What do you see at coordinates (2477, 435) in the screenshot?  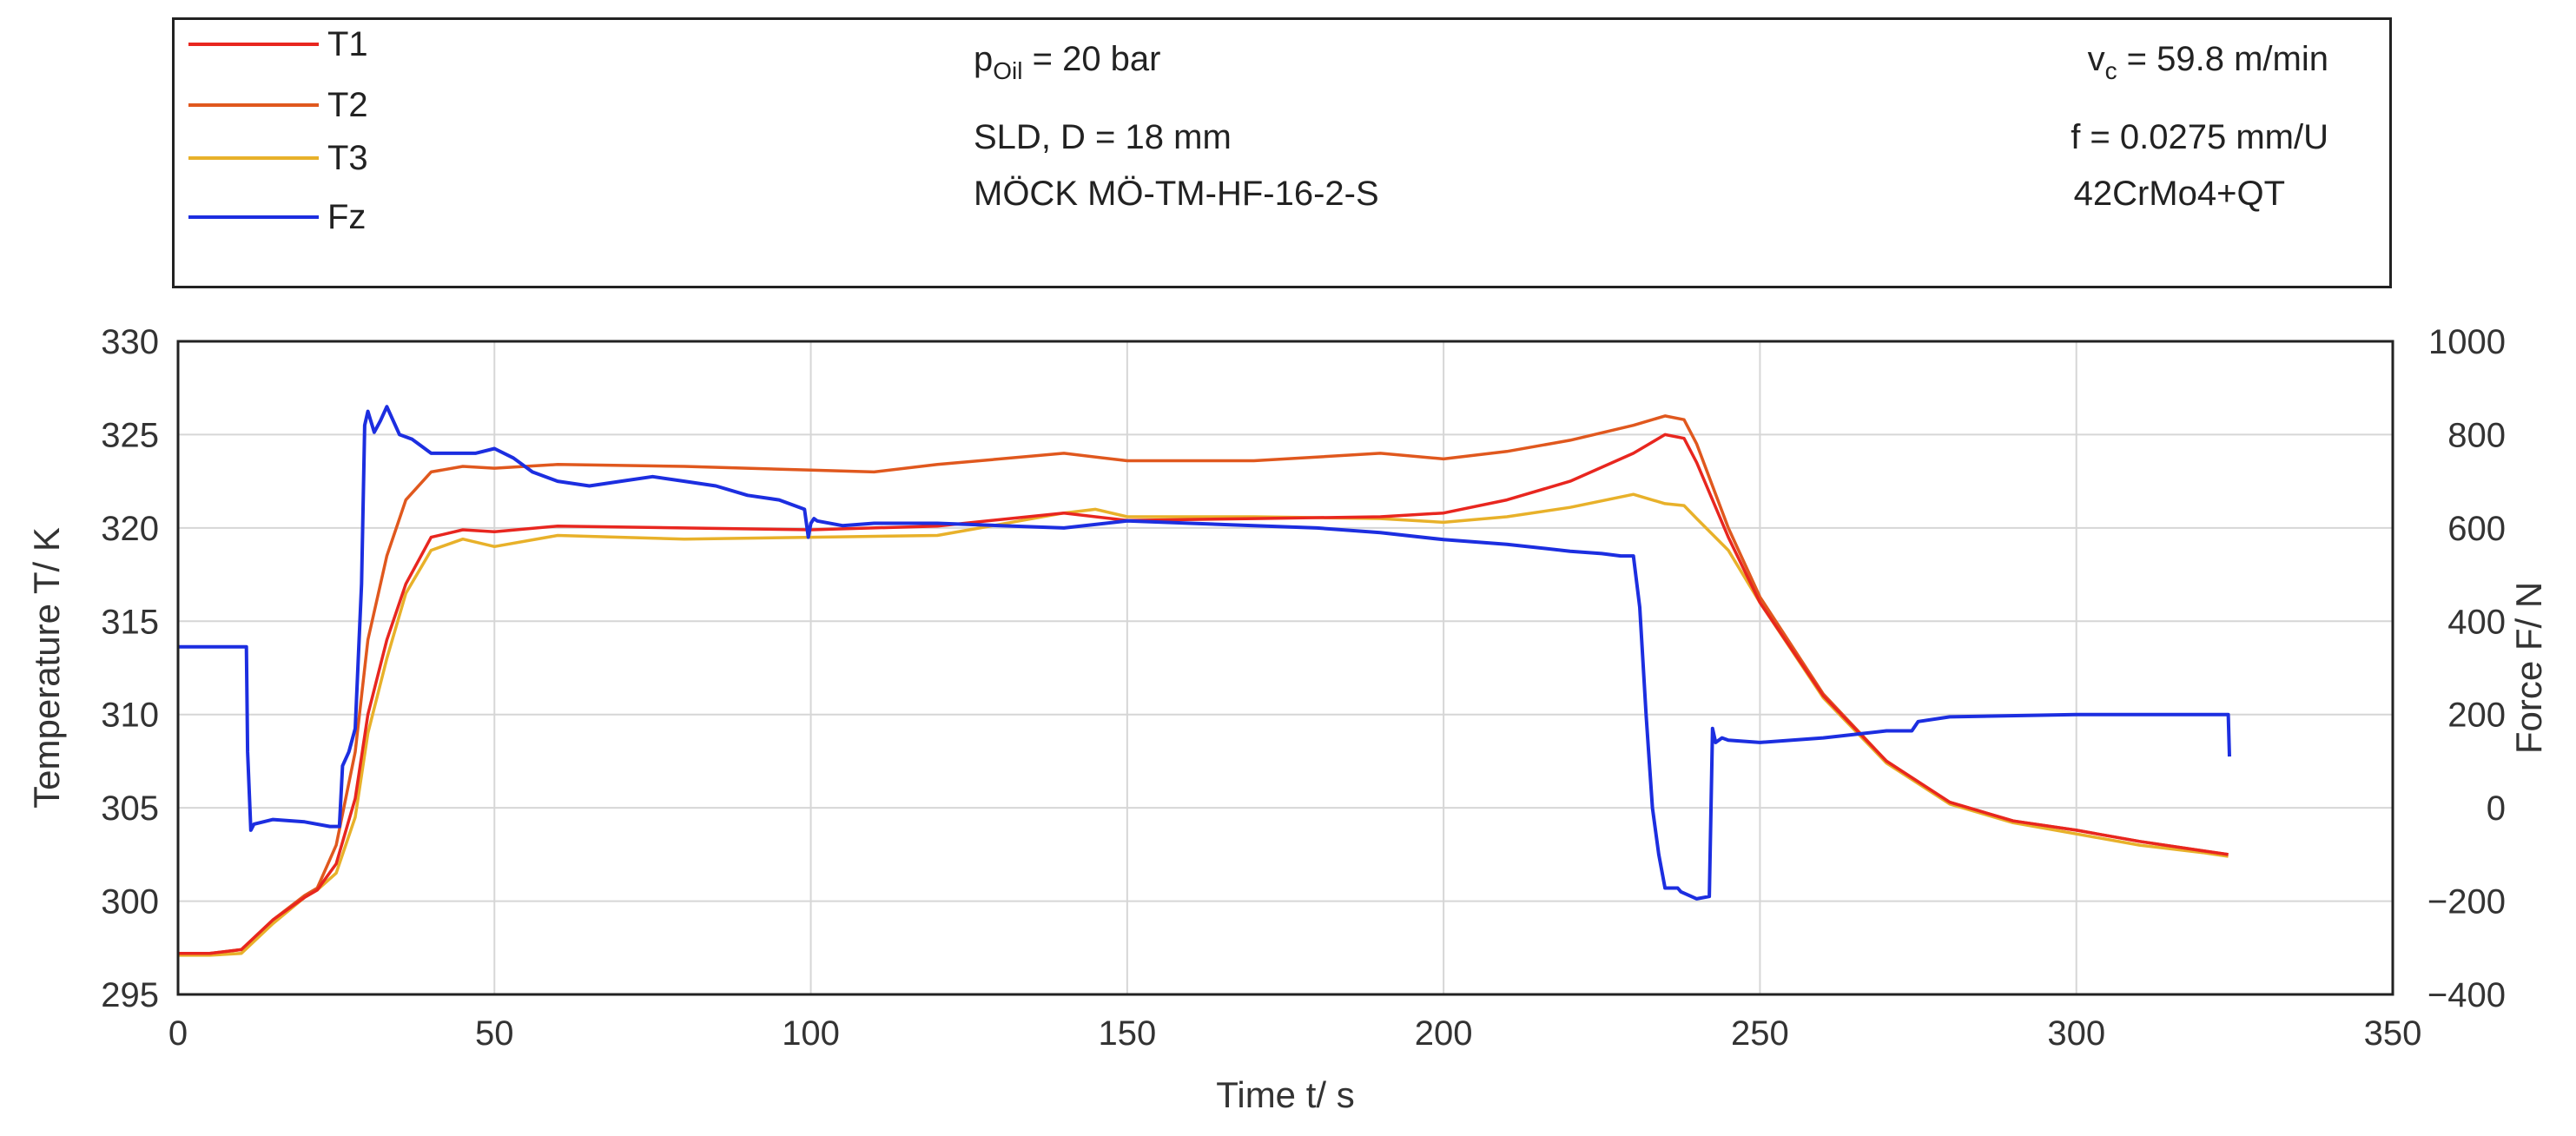 I see `y2-tick-label: 800` at bounding box center [2477, 435].